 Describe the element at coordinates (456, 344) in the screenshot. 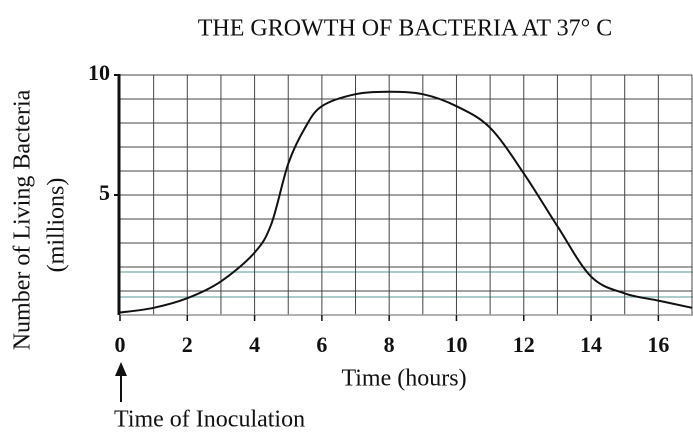

I see `x-tick-label: 10` at that location.